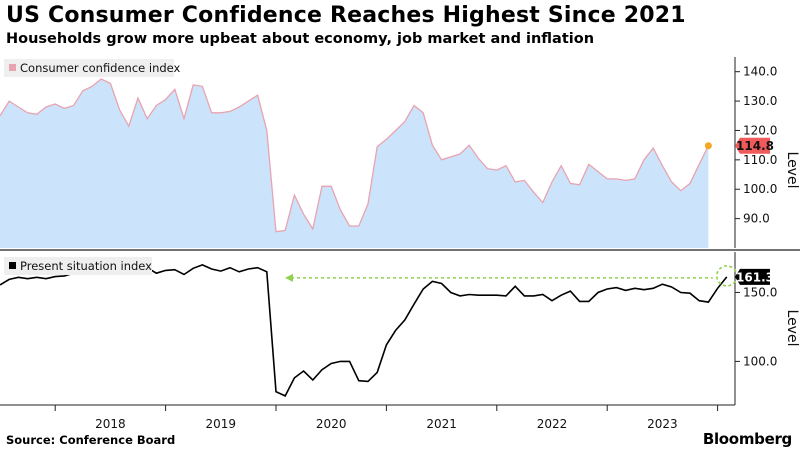 This screenshot has height=450, width=800. I want to click on top-ytick-label: 100.0, so click(760, 189).